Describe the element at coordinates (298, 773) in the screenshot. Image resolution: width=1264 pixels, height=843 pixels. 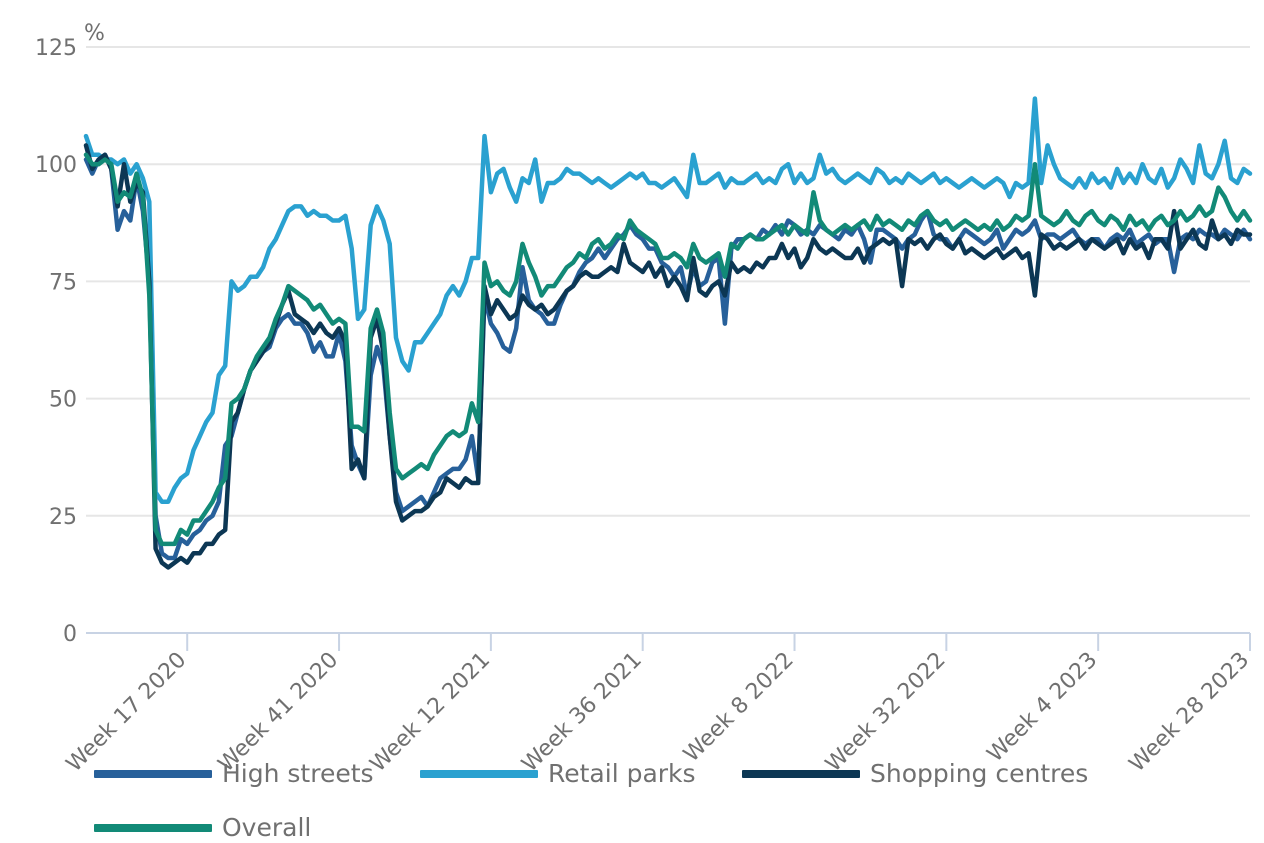
I see `legend-label: High streets` at that location.